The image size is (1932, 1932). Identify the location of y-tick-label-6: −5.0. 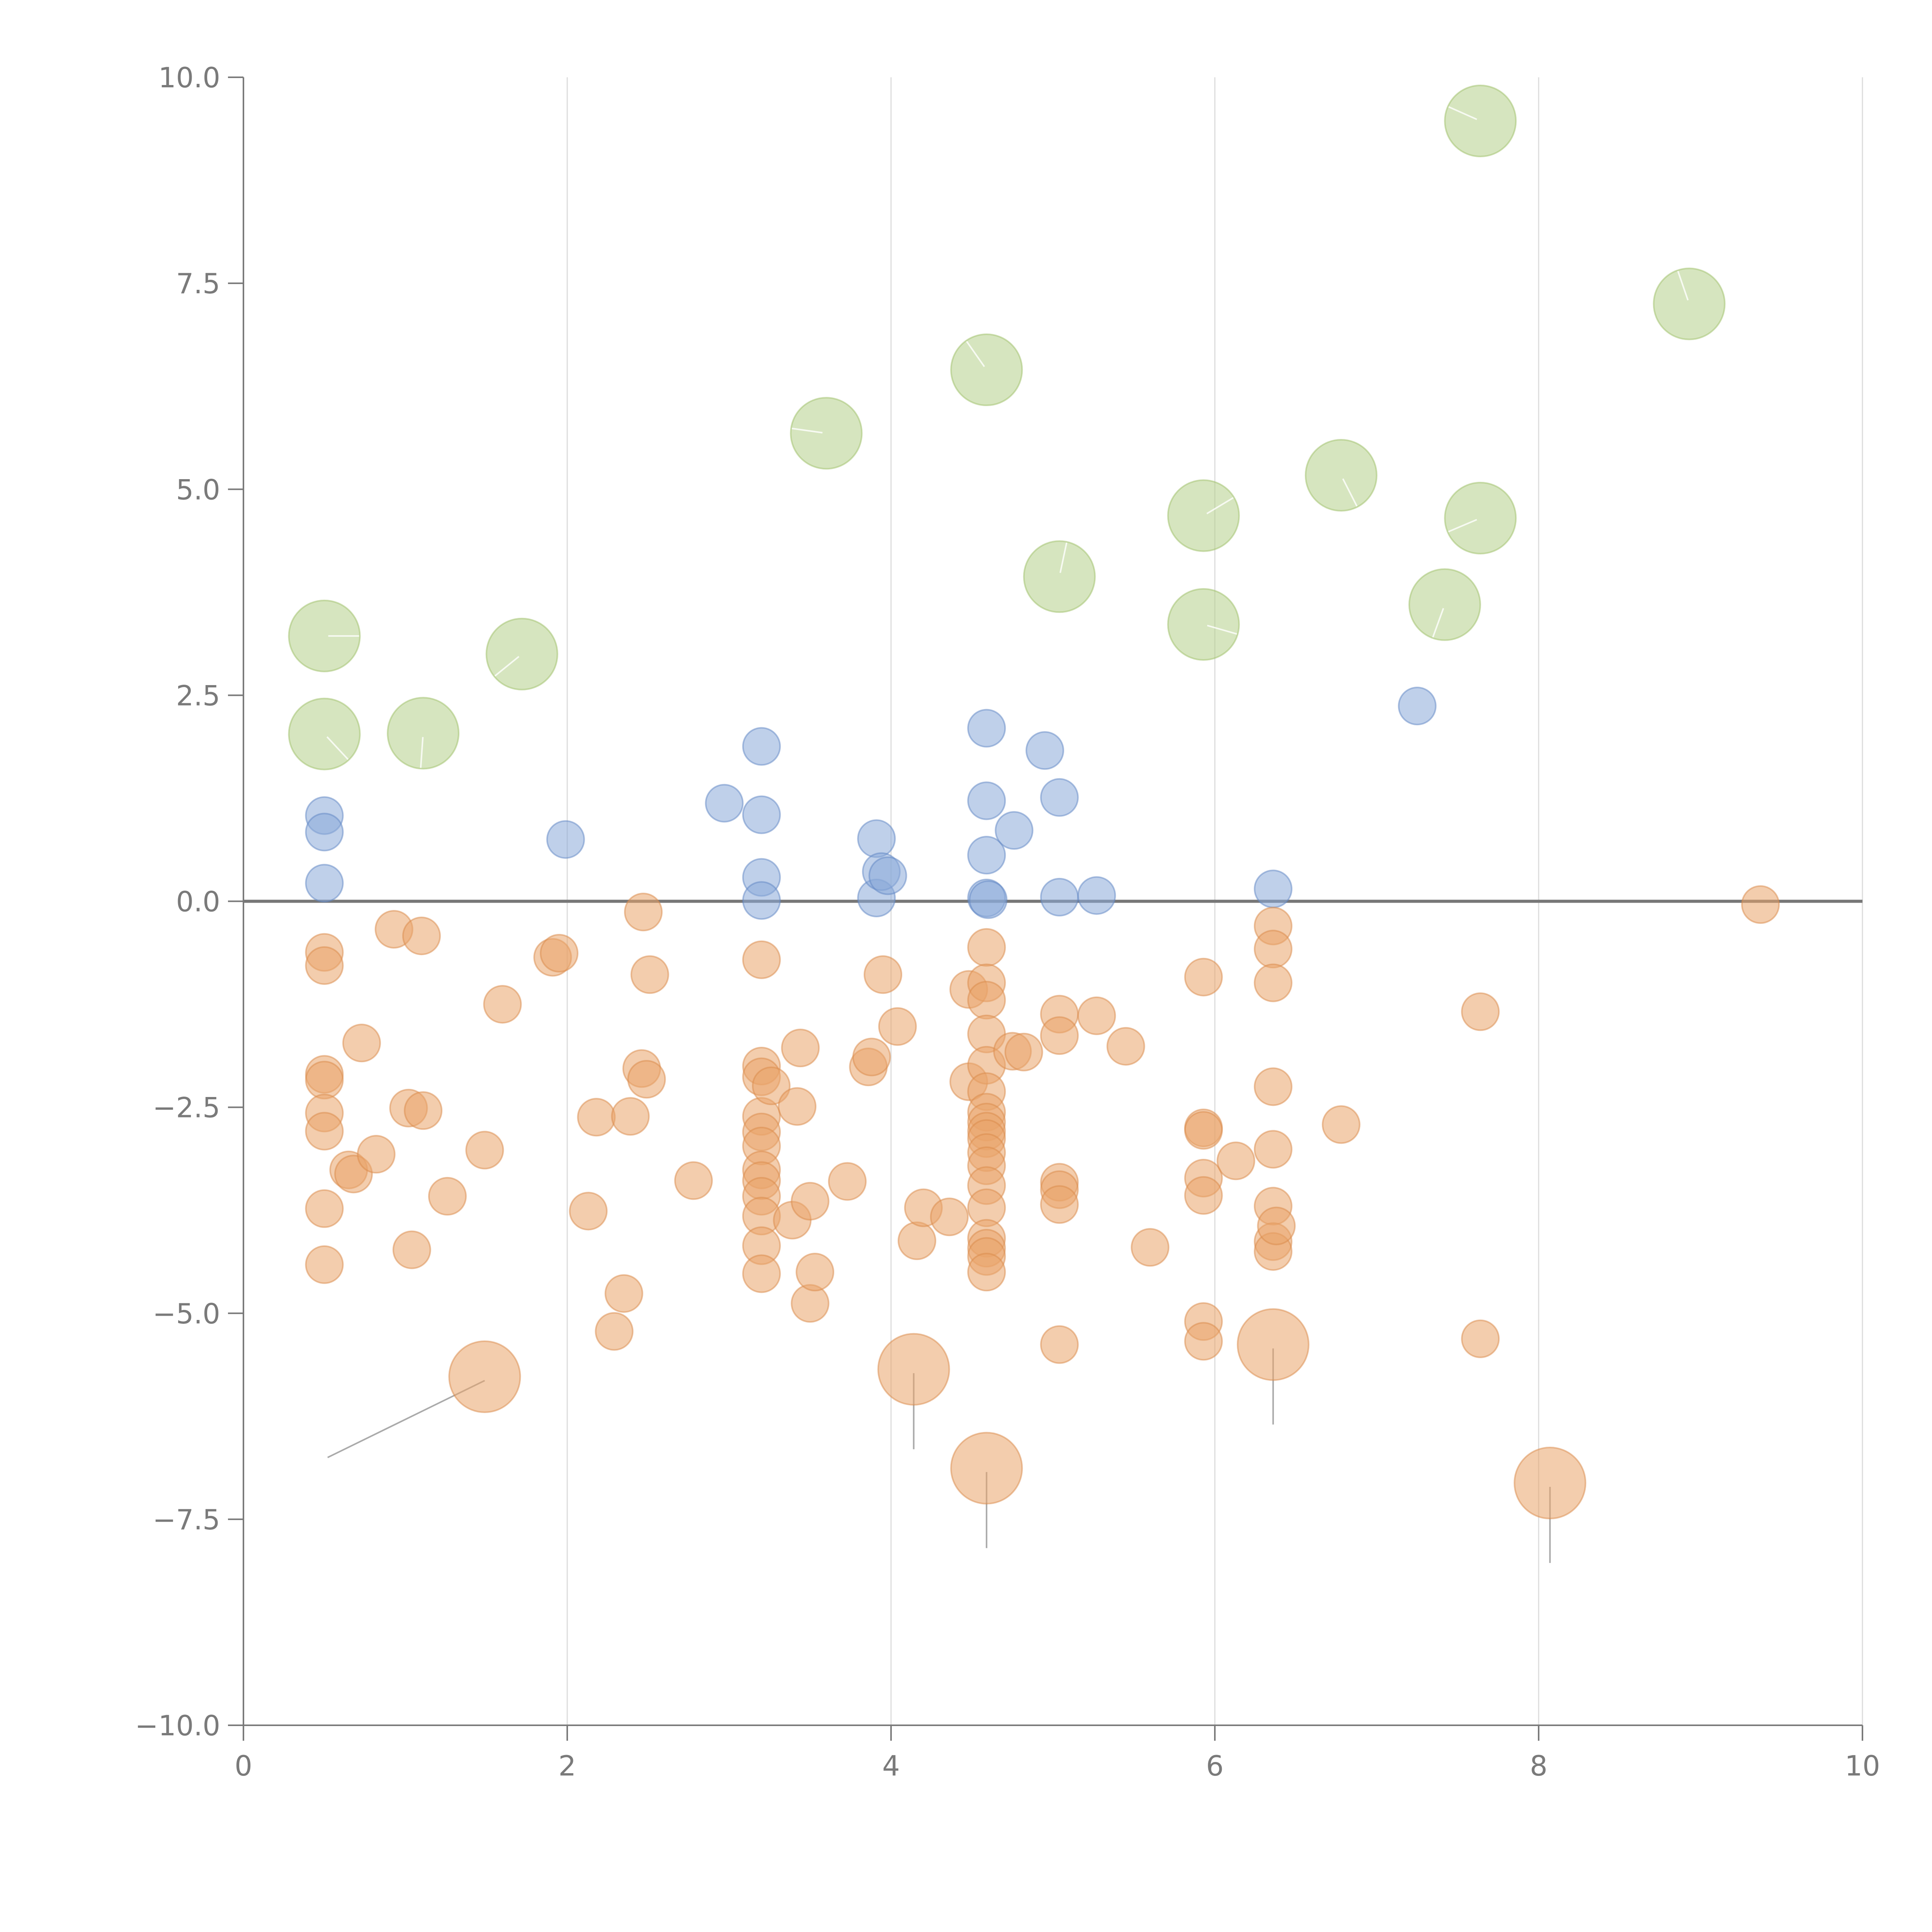
(186, 1314).